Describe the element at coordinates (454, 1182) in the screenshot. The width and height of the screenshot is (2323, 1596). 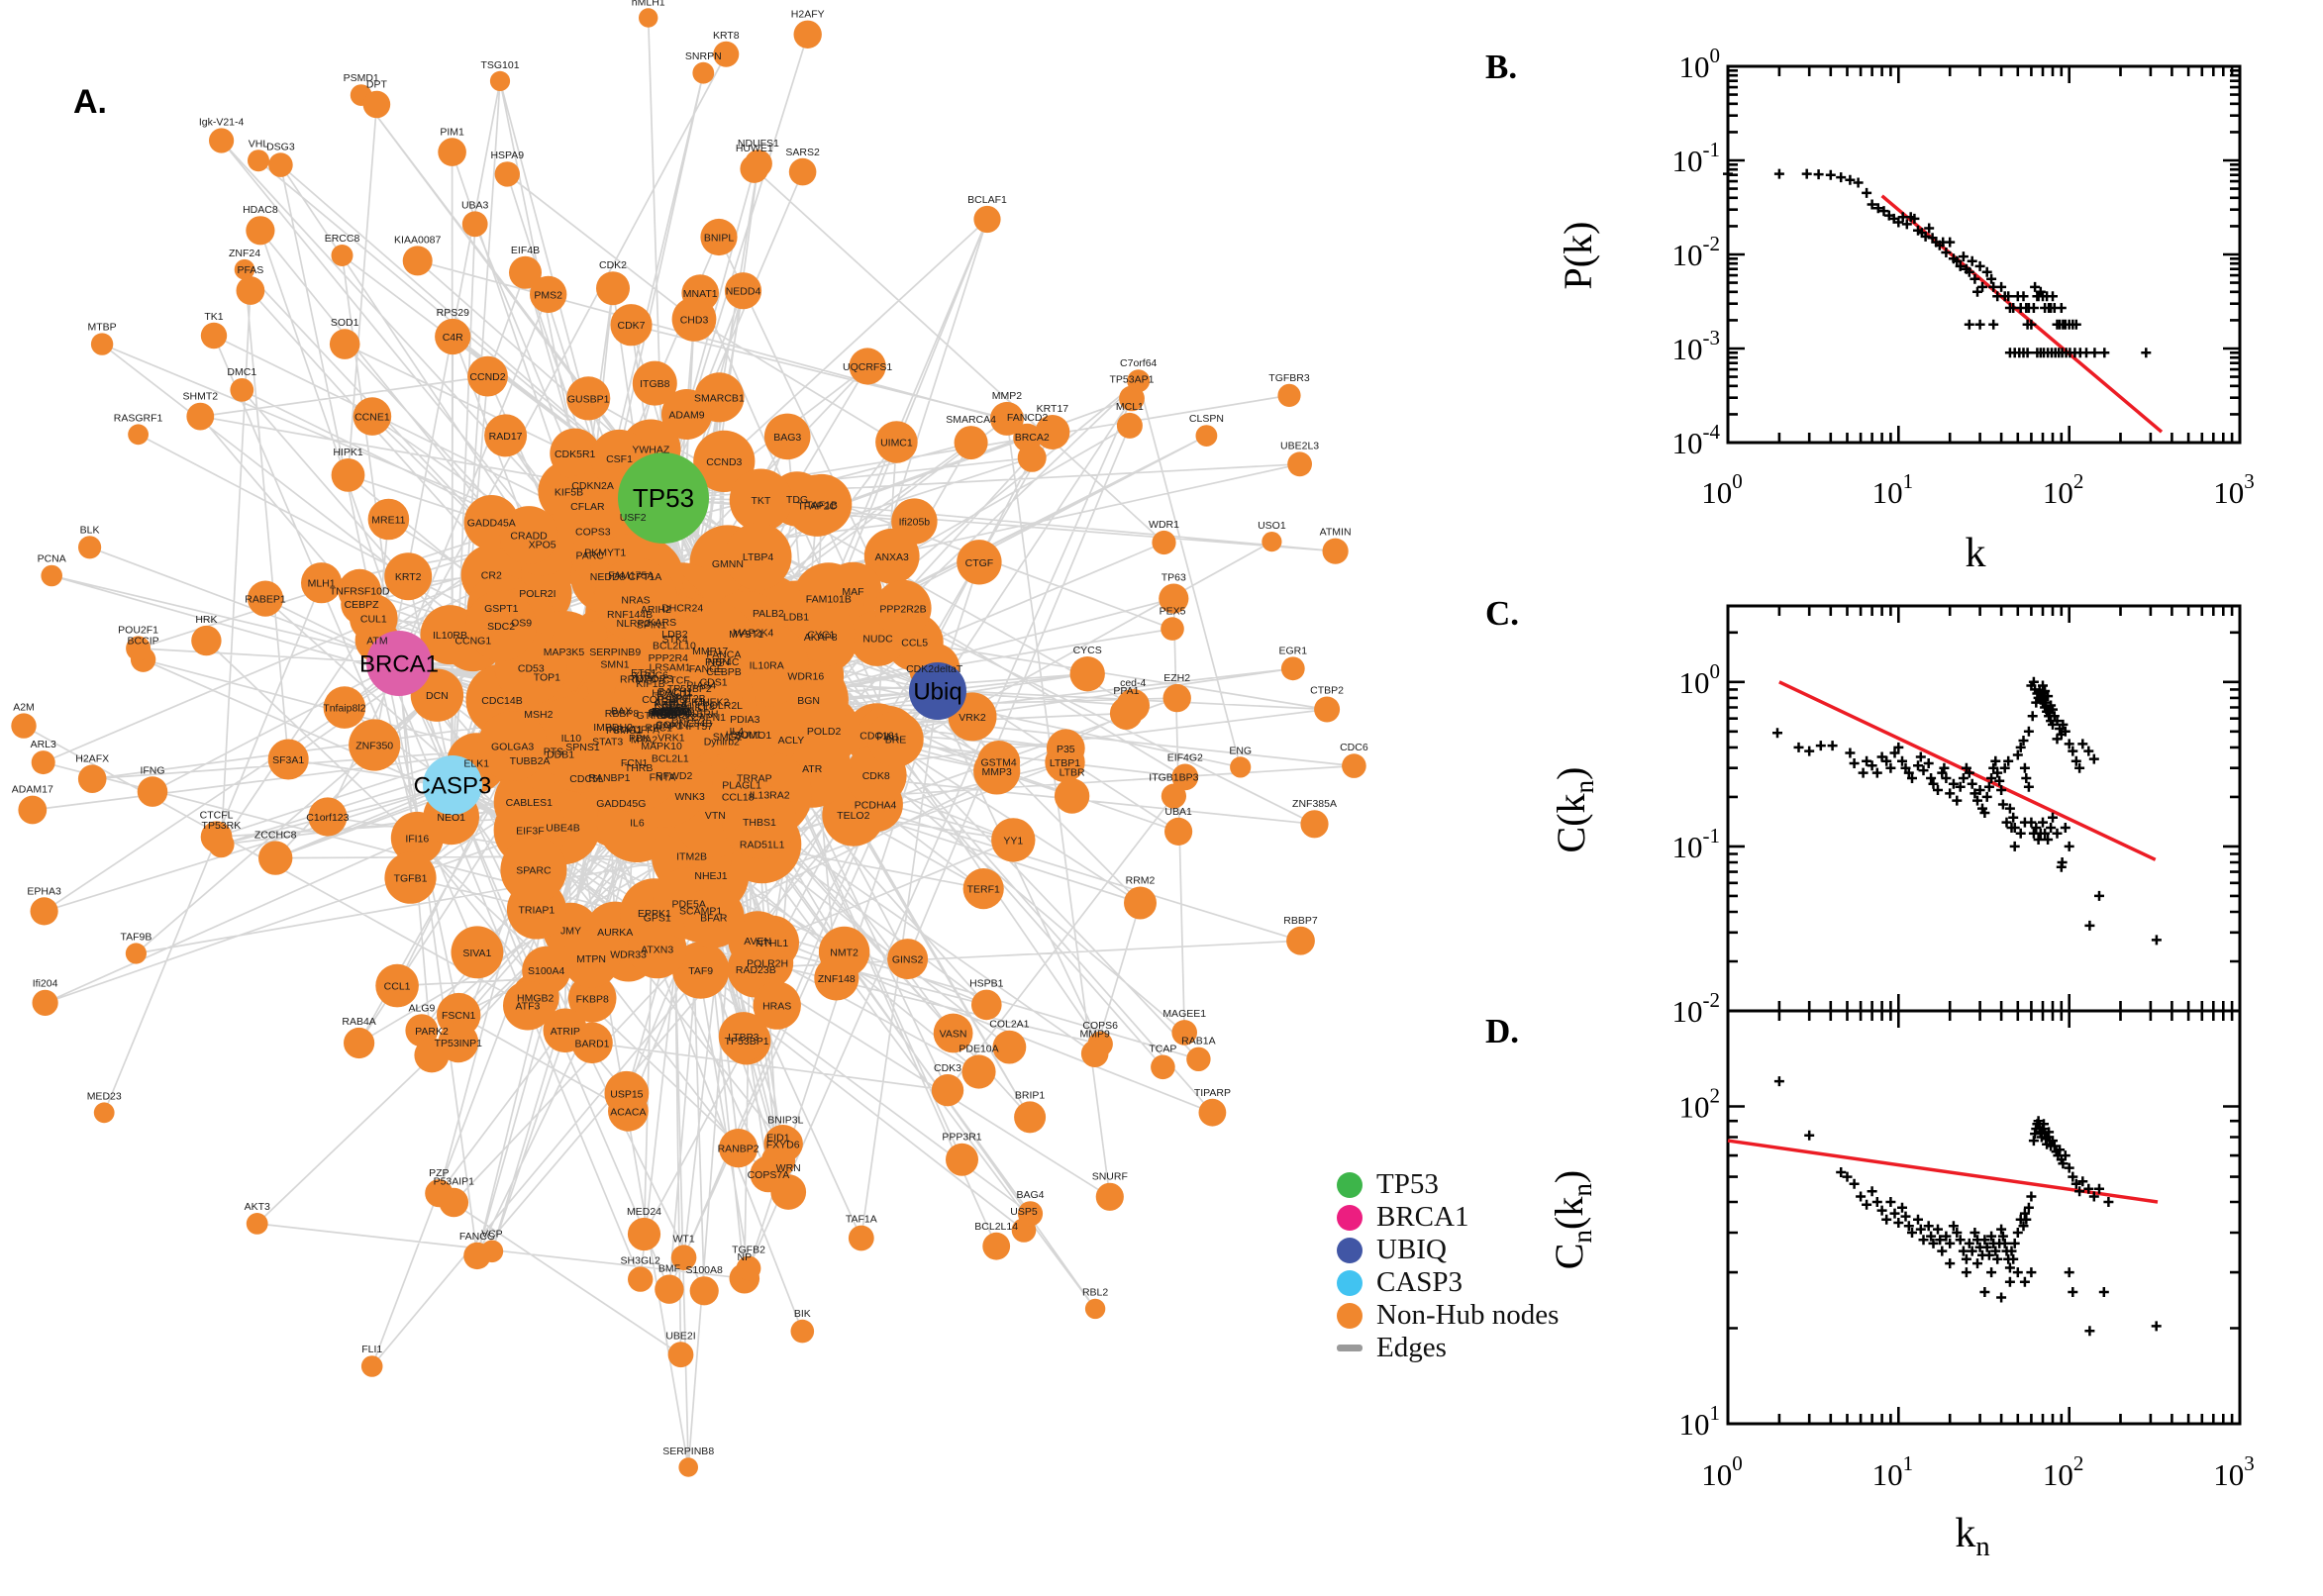
I see `node-label: P53AIP1` at that location.